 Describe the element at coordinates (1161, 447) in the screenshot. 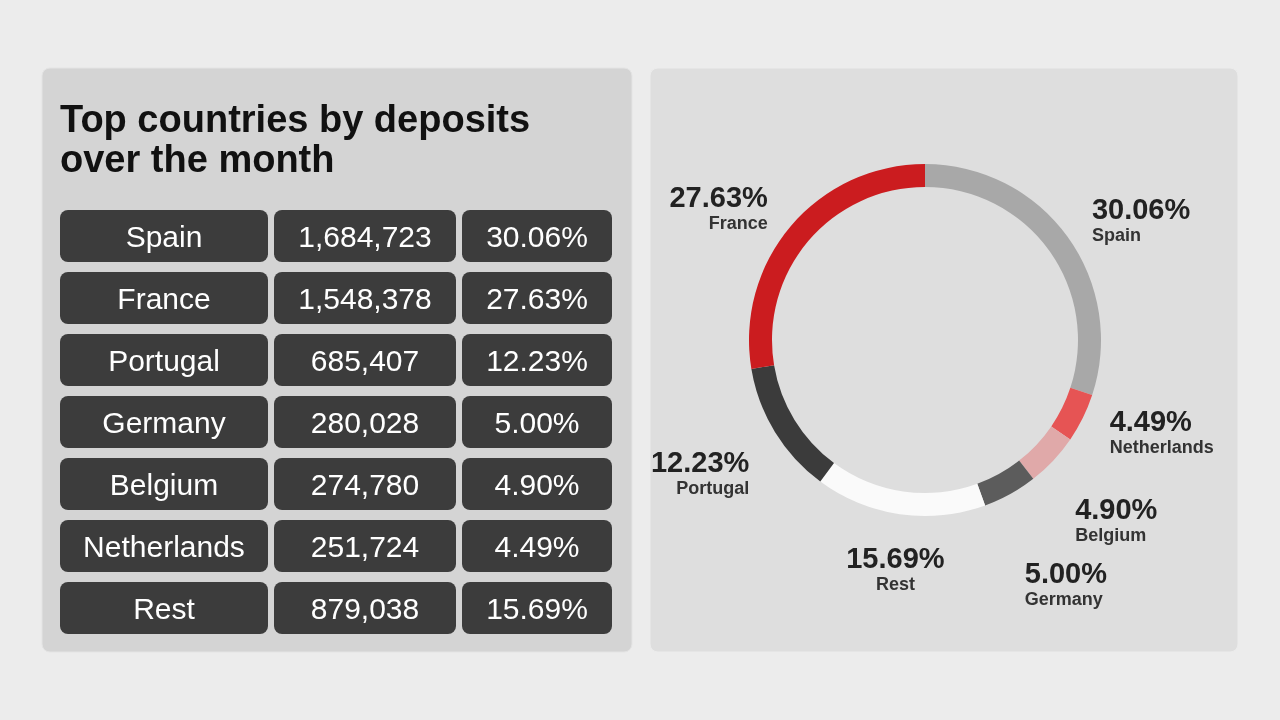

I see `slice-label: Netherlands` at that location.